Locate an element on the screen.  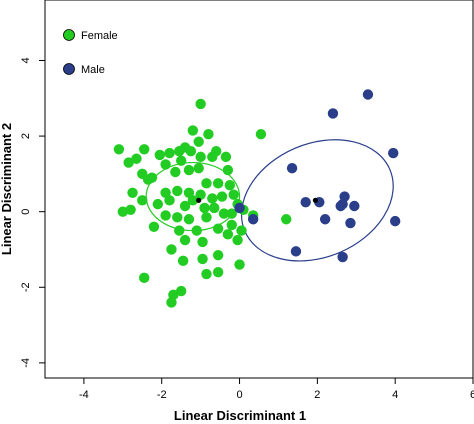
legend-label-female: Female is located at coordinates (99, 36).